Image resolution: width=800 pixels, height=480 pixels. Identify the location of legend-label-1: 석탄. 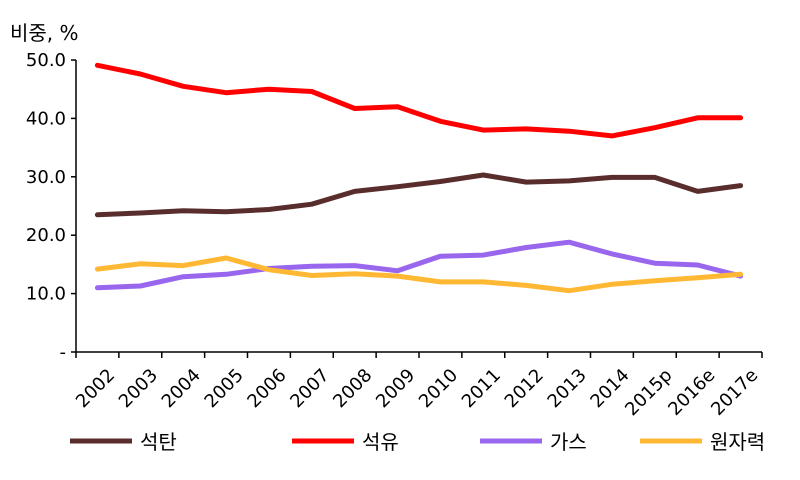
(158, 442).